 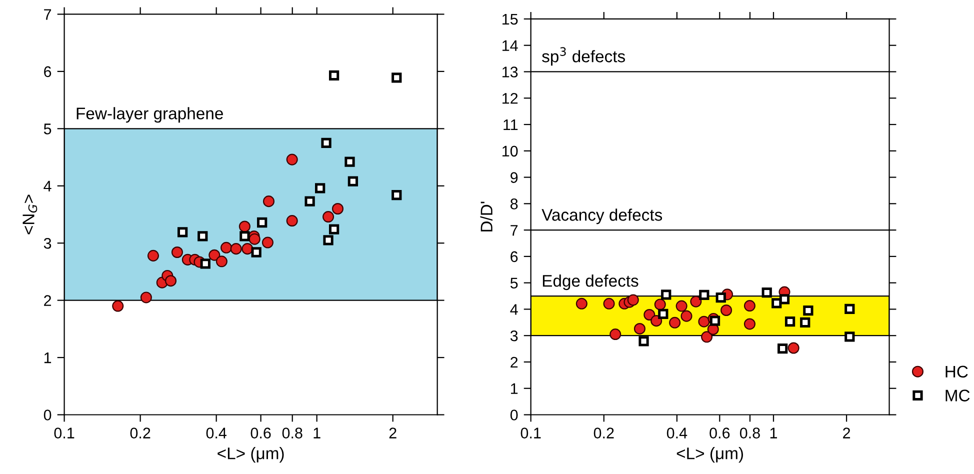 What do you see at coordinates (511, 125) in the screenshot?
I see `y-tick-label: 11` at bounding box center [511, 125].